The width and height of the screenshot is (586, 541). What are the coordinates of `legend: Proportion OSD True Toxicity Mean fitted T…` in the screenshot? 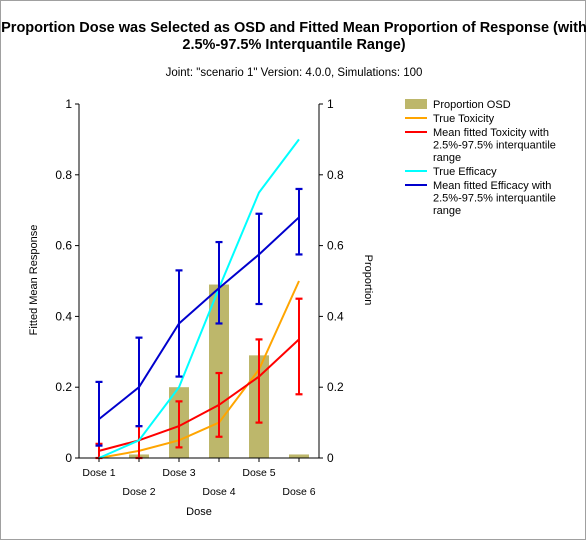 It's located at (480, 158).